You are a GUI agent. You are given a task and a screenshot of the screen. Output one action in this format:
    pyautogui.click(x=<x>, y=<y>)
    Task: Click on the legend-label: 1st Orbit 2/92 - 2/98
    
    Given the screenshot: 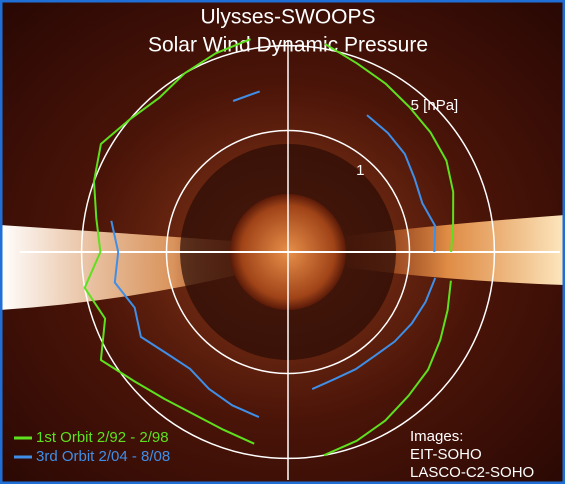 What is the action you would take?
    pyautogui.click(x=102, y=437)
    